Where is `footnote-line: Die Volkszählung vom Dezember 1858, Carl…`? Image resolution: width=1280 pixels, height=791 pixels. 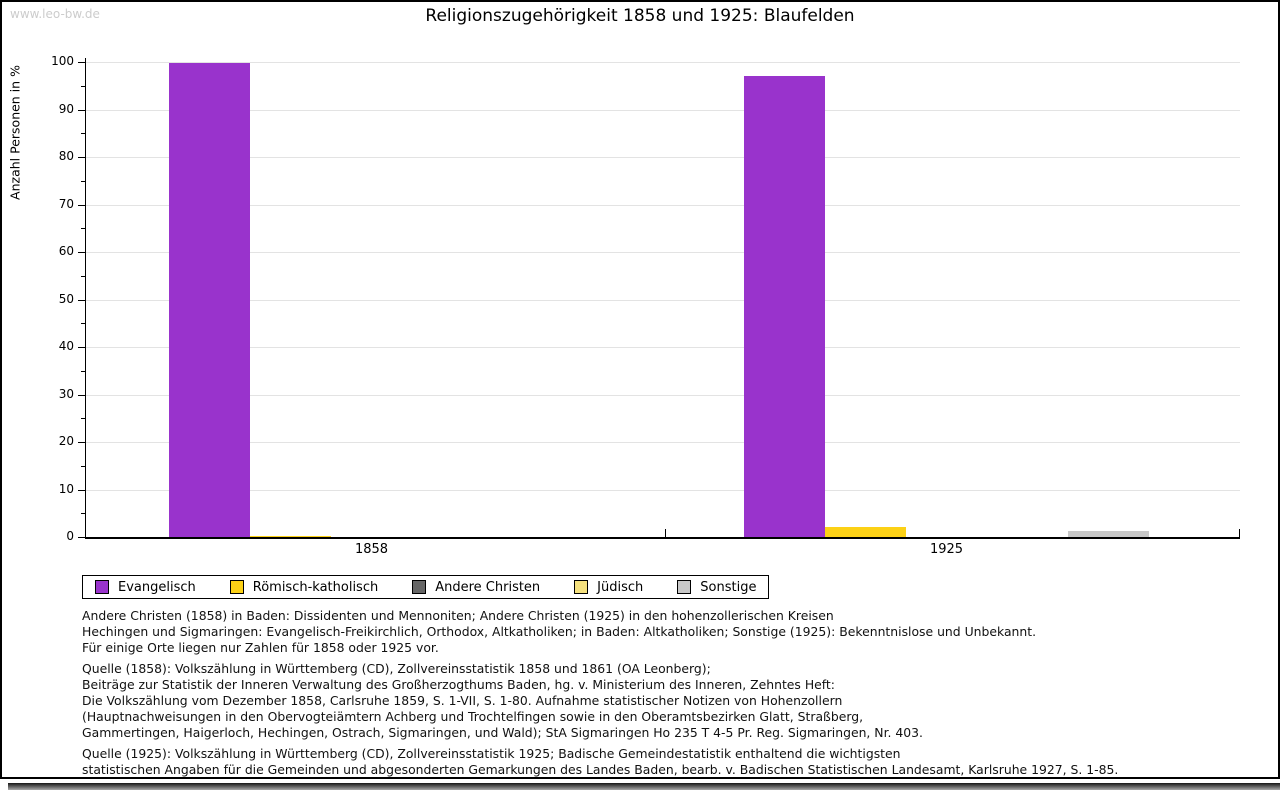 footnote-line: Die Volkszählung vom Dezember 1858, Carl… is located at coordinates (462, 700).